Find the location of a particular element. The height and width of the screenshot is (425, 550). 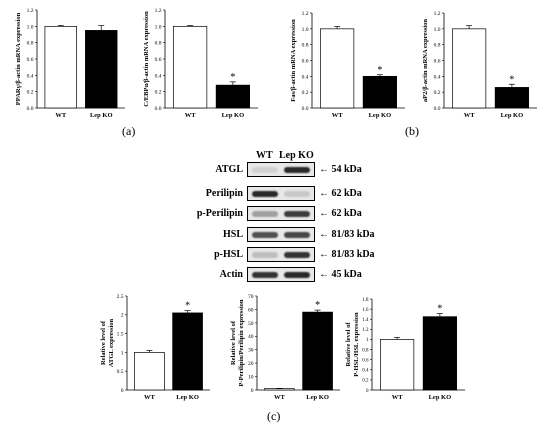

chart7-significance-asterisk: * is located at coordinates (439, 309).